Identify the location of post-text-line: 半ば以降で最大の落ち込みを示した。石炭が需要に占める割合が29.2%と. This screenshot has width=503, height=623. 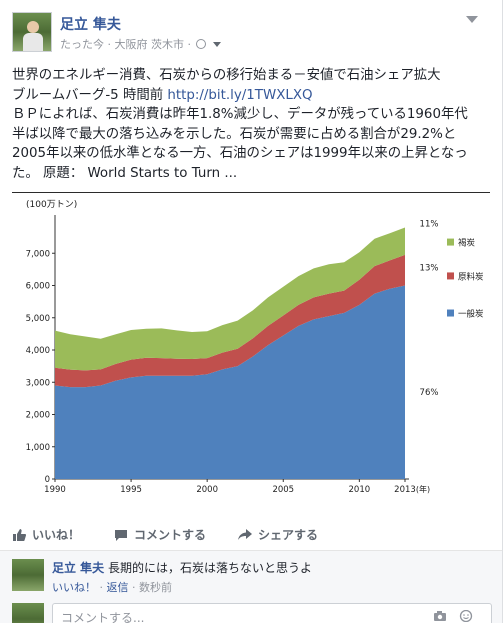
(234, 134).